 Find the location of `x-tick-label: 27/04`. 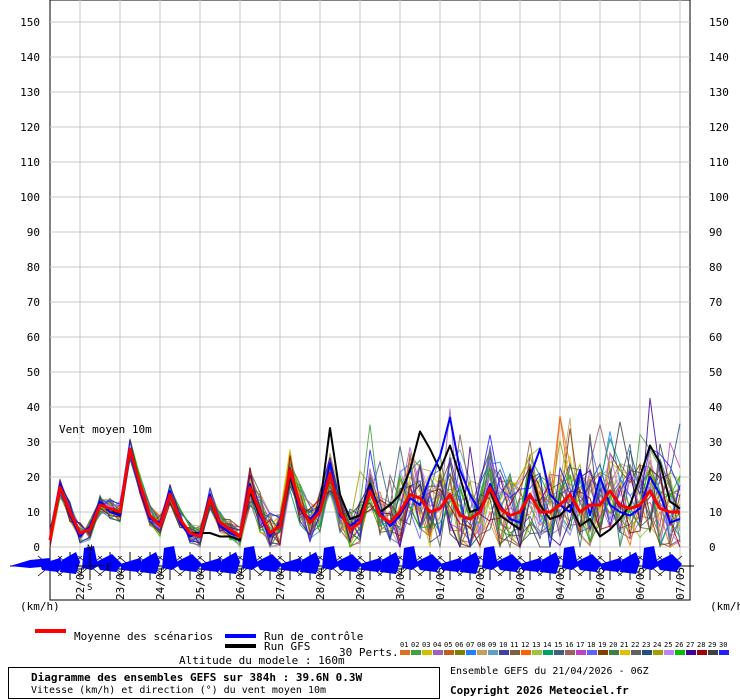

x-tick-label: 27/04 is located at coordinates (280, 583).